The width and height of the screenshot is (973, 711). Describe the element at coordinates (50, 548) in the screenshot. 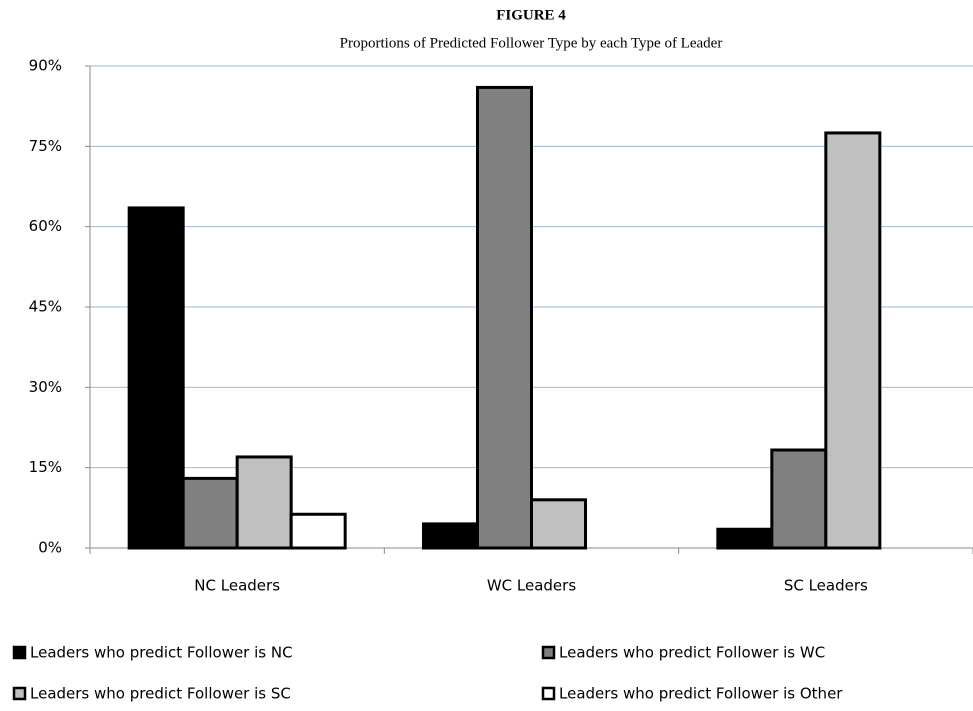

I see `y-tick-label: 0%` at that location.